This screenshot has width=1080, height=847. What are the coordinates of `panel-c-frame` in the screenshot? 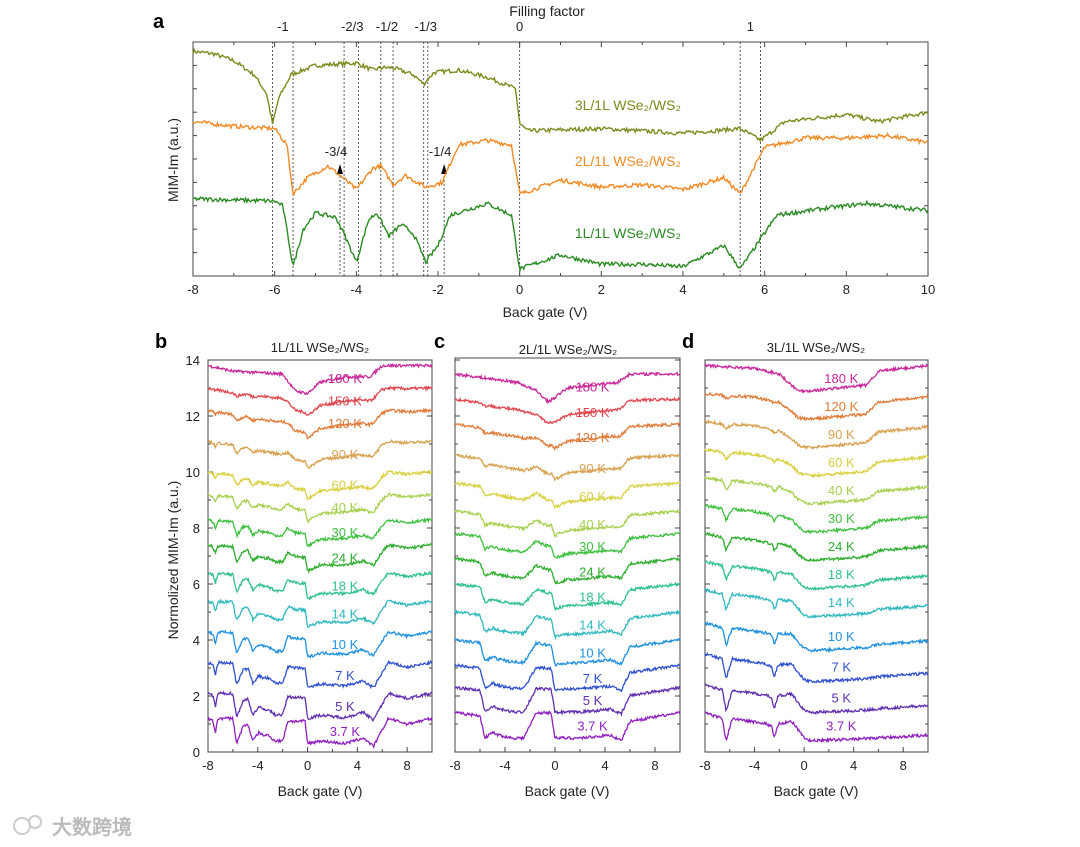 It's located at (567, 555).